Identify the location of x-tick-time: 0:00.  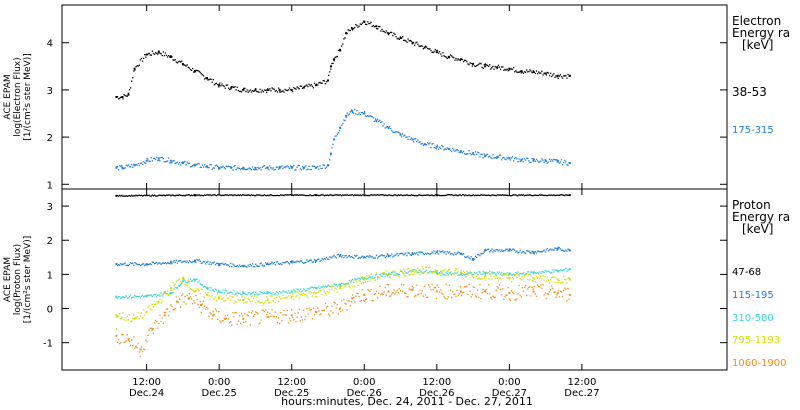
(364, 382).